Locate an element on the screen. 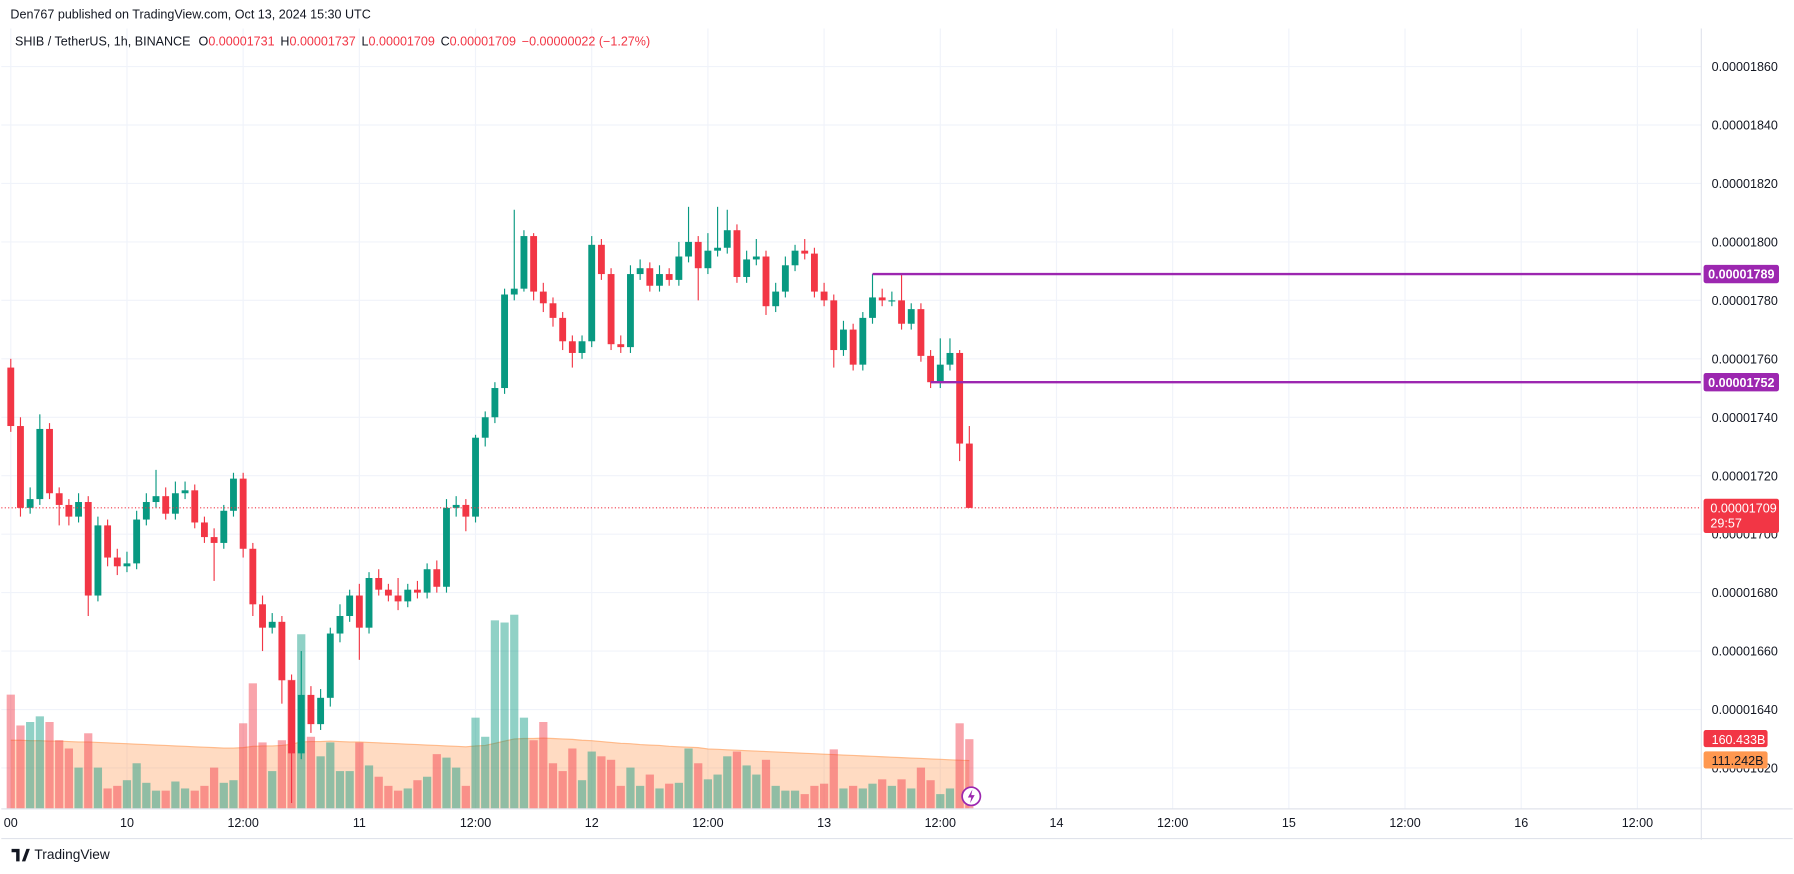 The height and width of the screenshot is (874, 1794). legend-o-label: O is located at coordinates (204, 42).